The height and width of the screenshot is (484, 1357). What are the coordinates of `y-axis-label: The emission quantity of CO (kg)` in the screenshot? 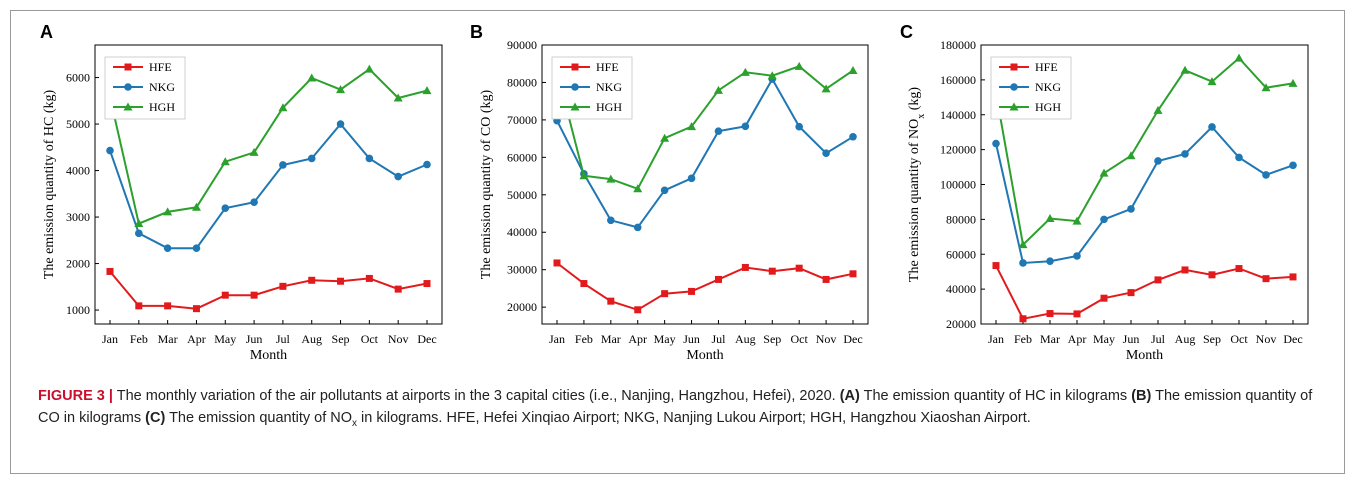 It's located at (486, 184).